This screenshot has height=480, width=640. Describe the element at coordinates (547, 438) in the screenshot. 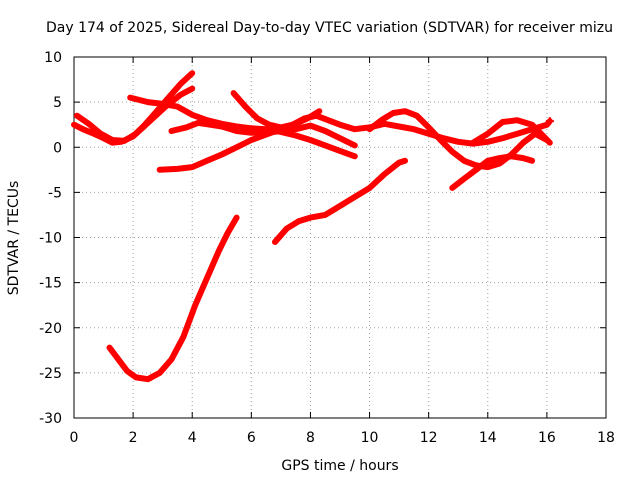

I see `x-tick-label: 16` at that location.